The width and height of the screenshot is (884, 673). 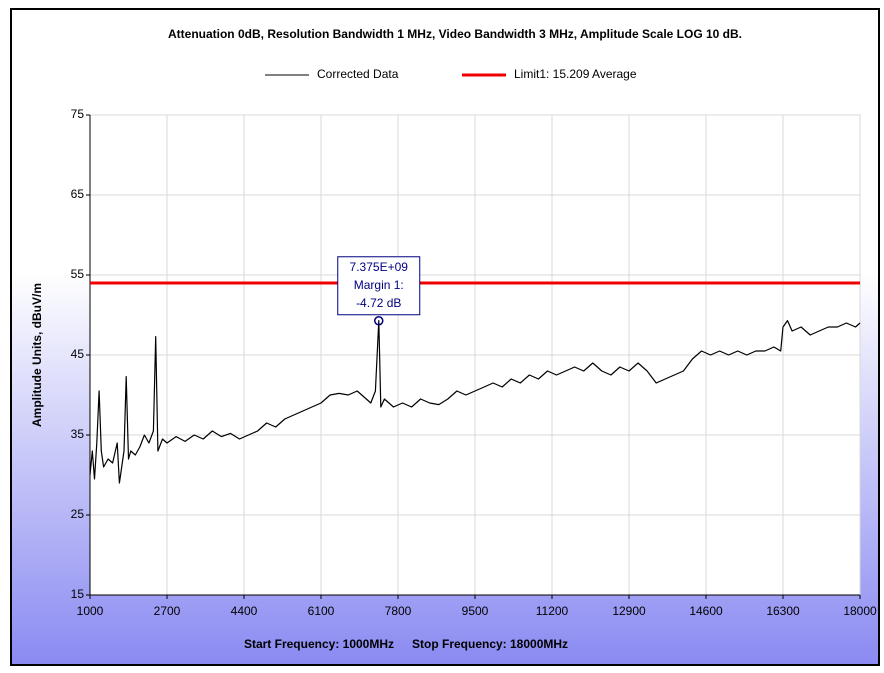 What do you see at coordinates (244, 611) in the screenshot?
I see `x-tick-label: 4400` at bounding box center [244, 611].